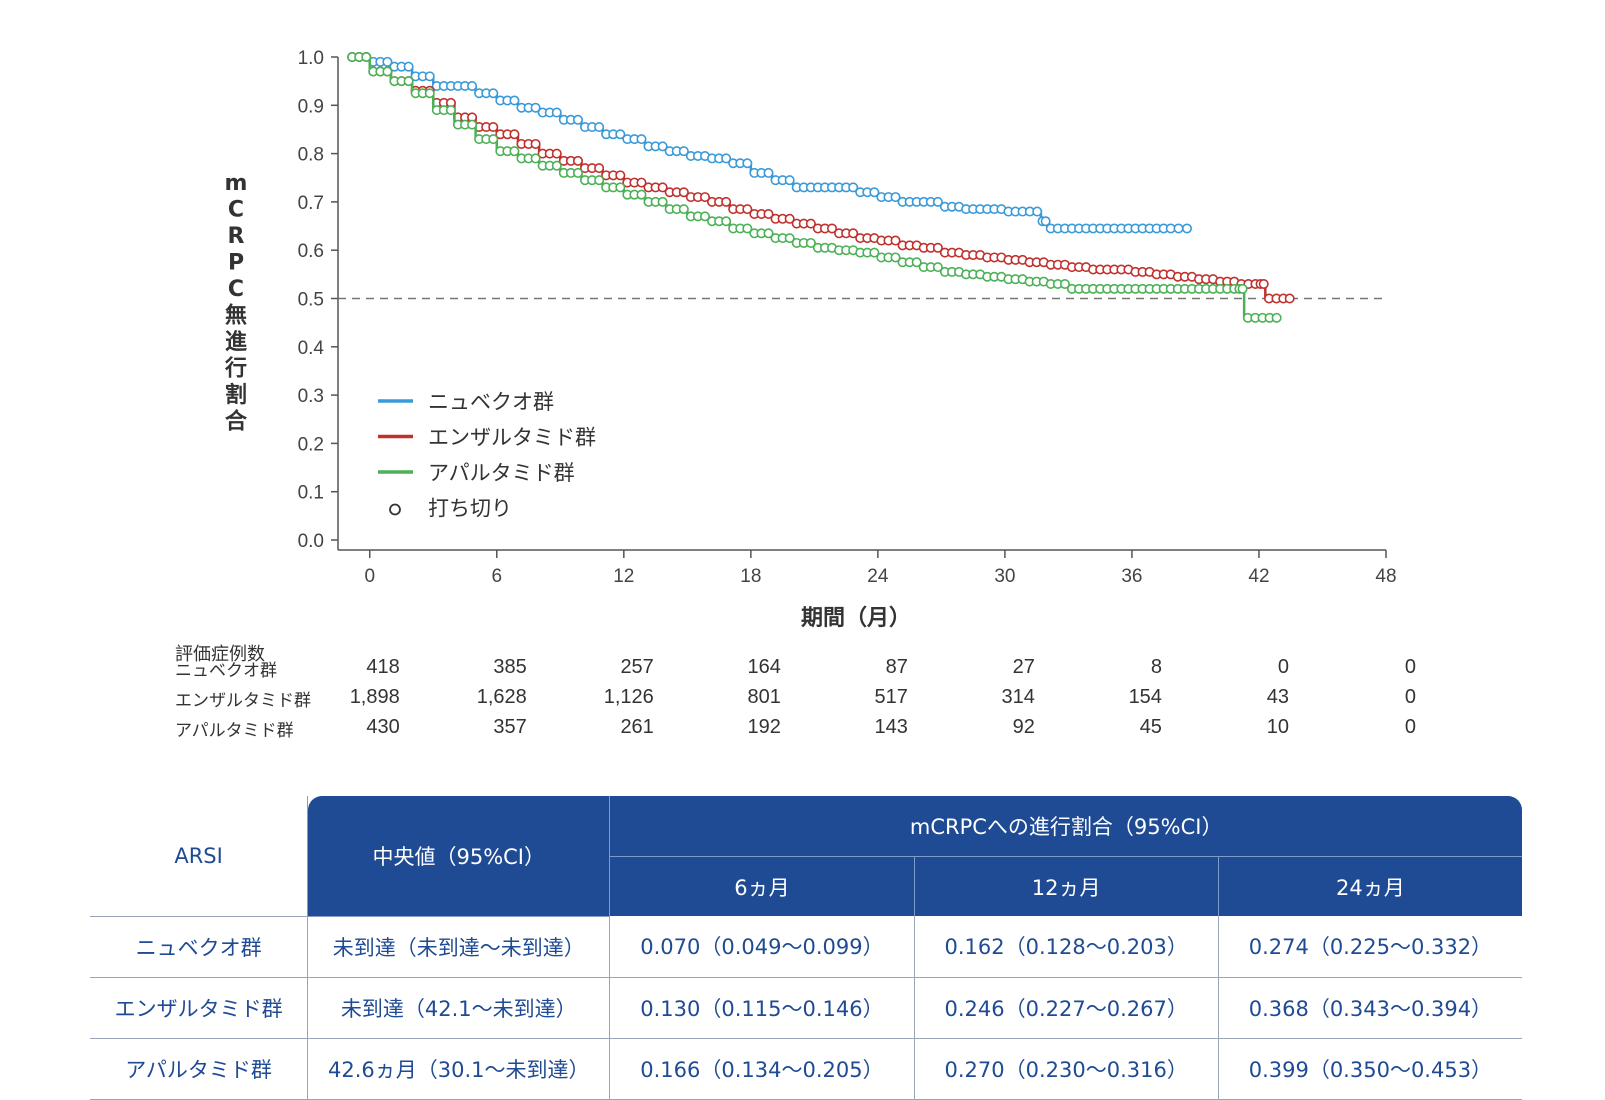  Describe the element at coordinates (199, 856) in the screenshot. I see `header-arsi: ARSI` at that location.